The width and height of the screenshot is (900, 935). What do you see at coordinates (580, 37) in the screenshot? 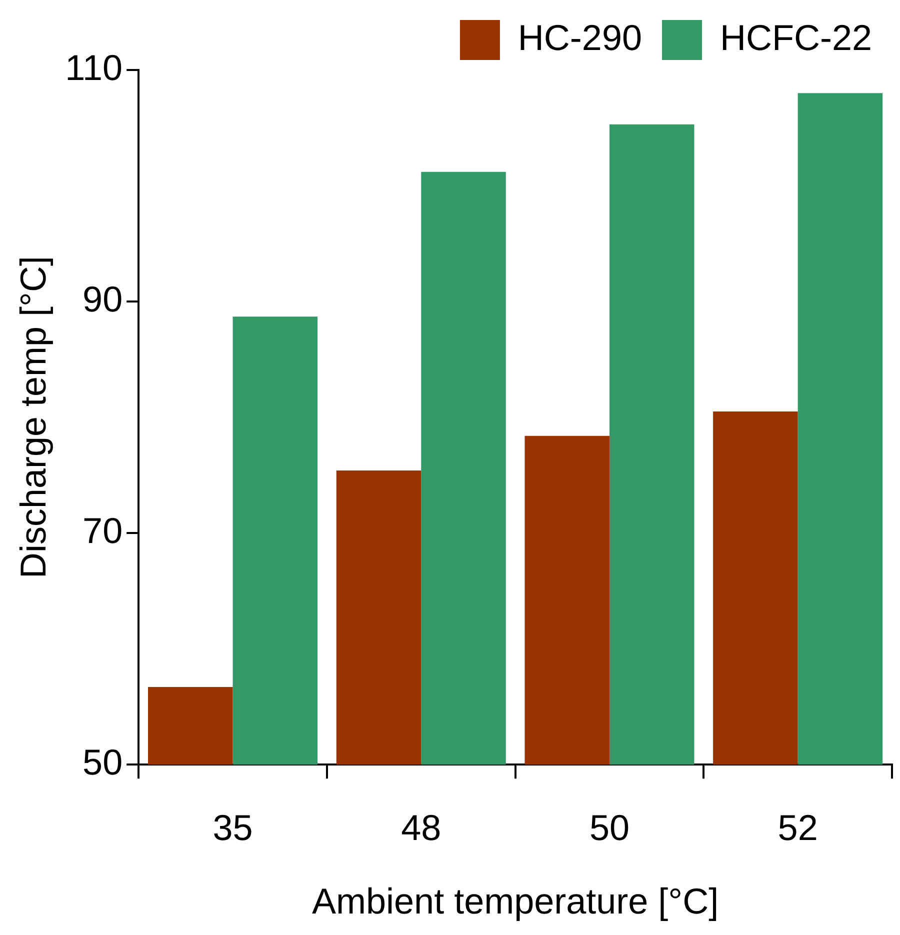
I see `legend-label: HC-290` at bounding box center [580, 37].